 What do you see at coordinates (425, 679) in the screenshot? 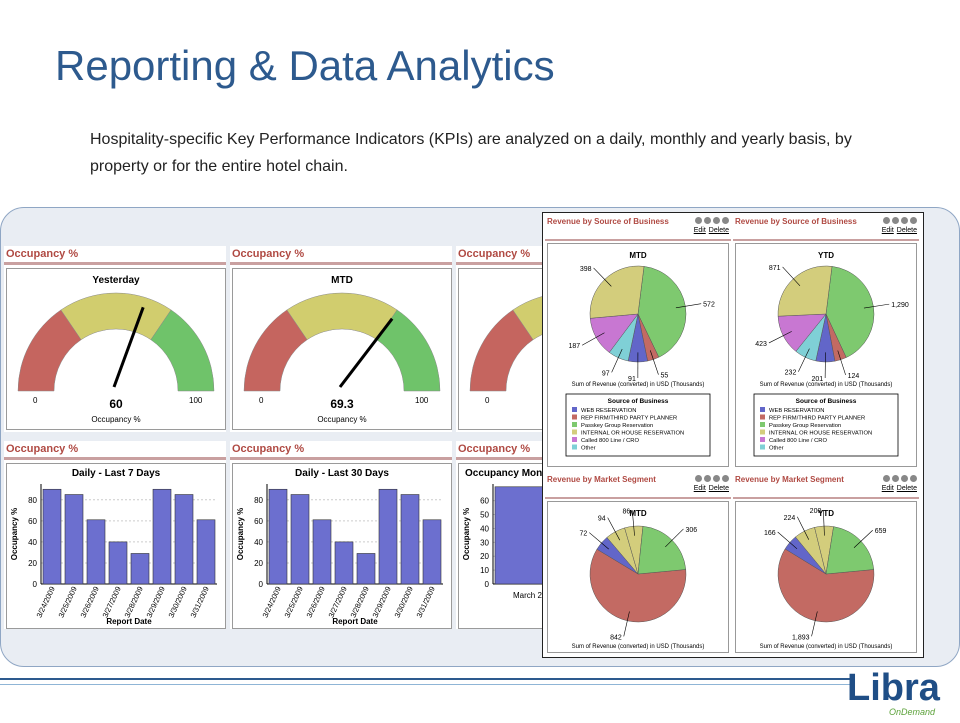
I see `footer-rule` at bounding box center [425, 679].